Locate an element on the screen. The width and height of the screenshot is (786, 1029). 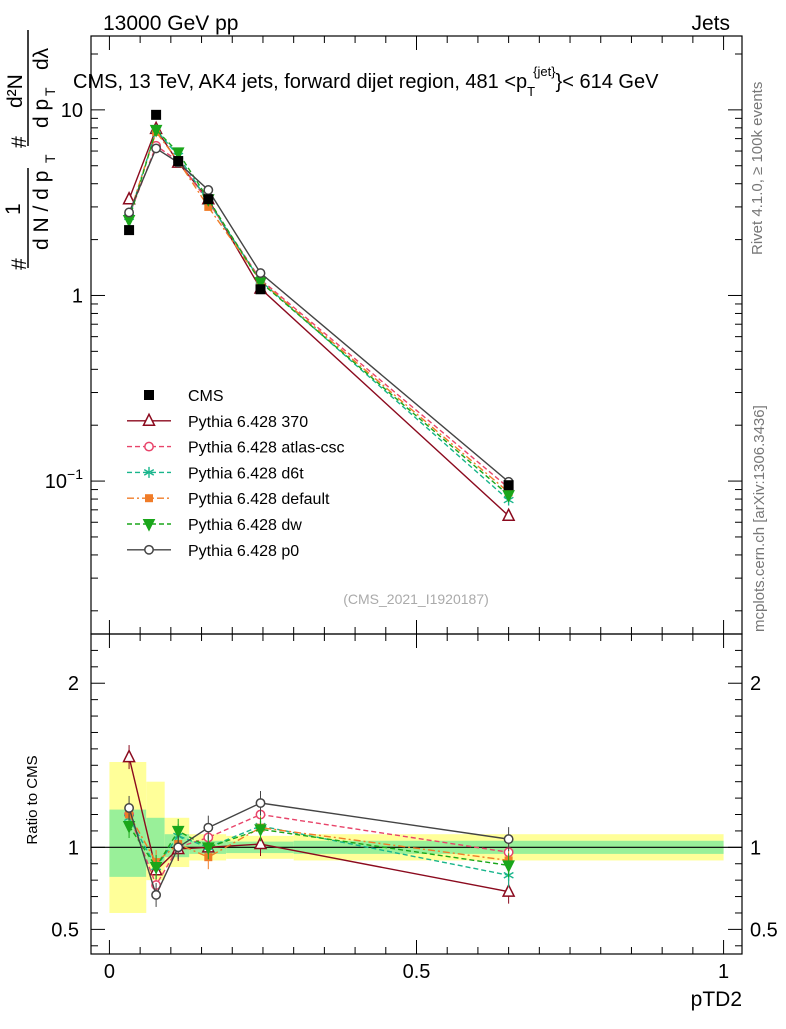
x-axis-label: pTD2 is located at coordinates (716, 999).